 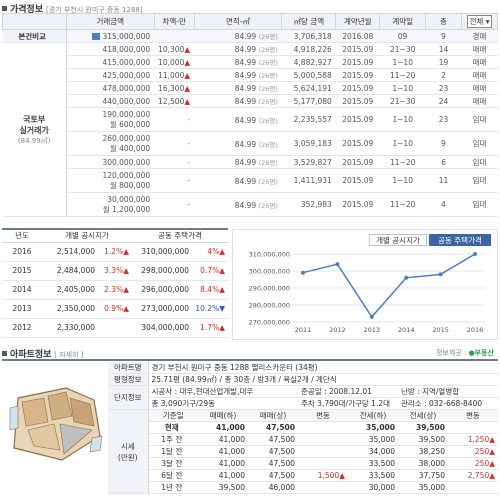 I want to click on y-tick-label: 290,000,000, so click(x=269, y=289).